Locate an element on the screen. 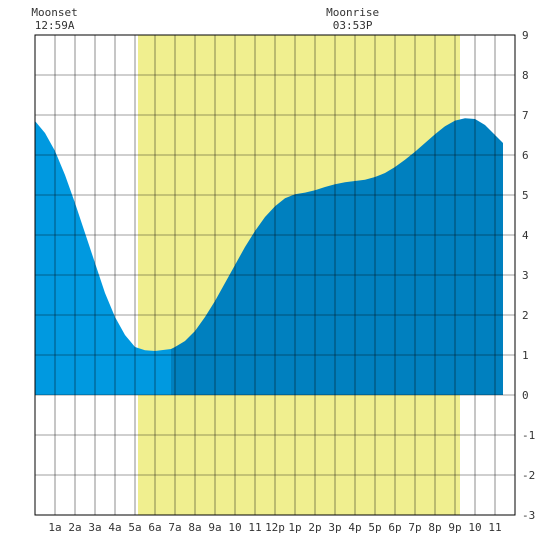 The width and height of the screenshot is (550, 550). x-tick-label: 8p is located at coordinates (434, 527).